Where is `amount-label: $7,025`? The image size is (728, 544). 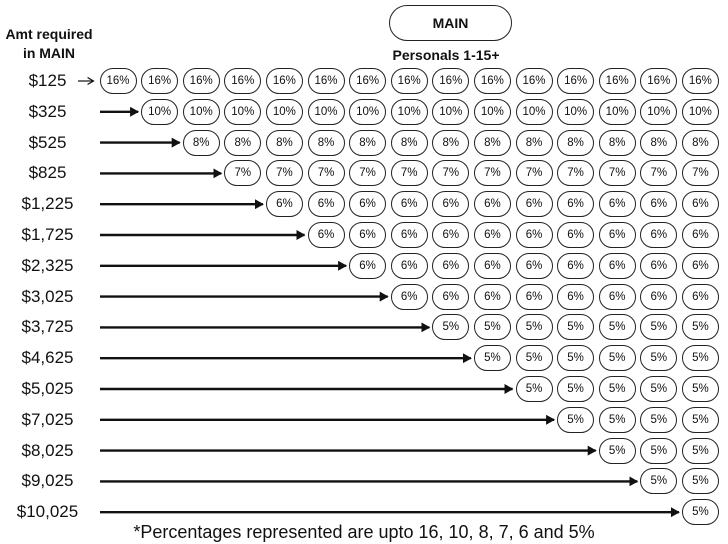 amount-label: $7,025 is located at coordinates (47, 419).